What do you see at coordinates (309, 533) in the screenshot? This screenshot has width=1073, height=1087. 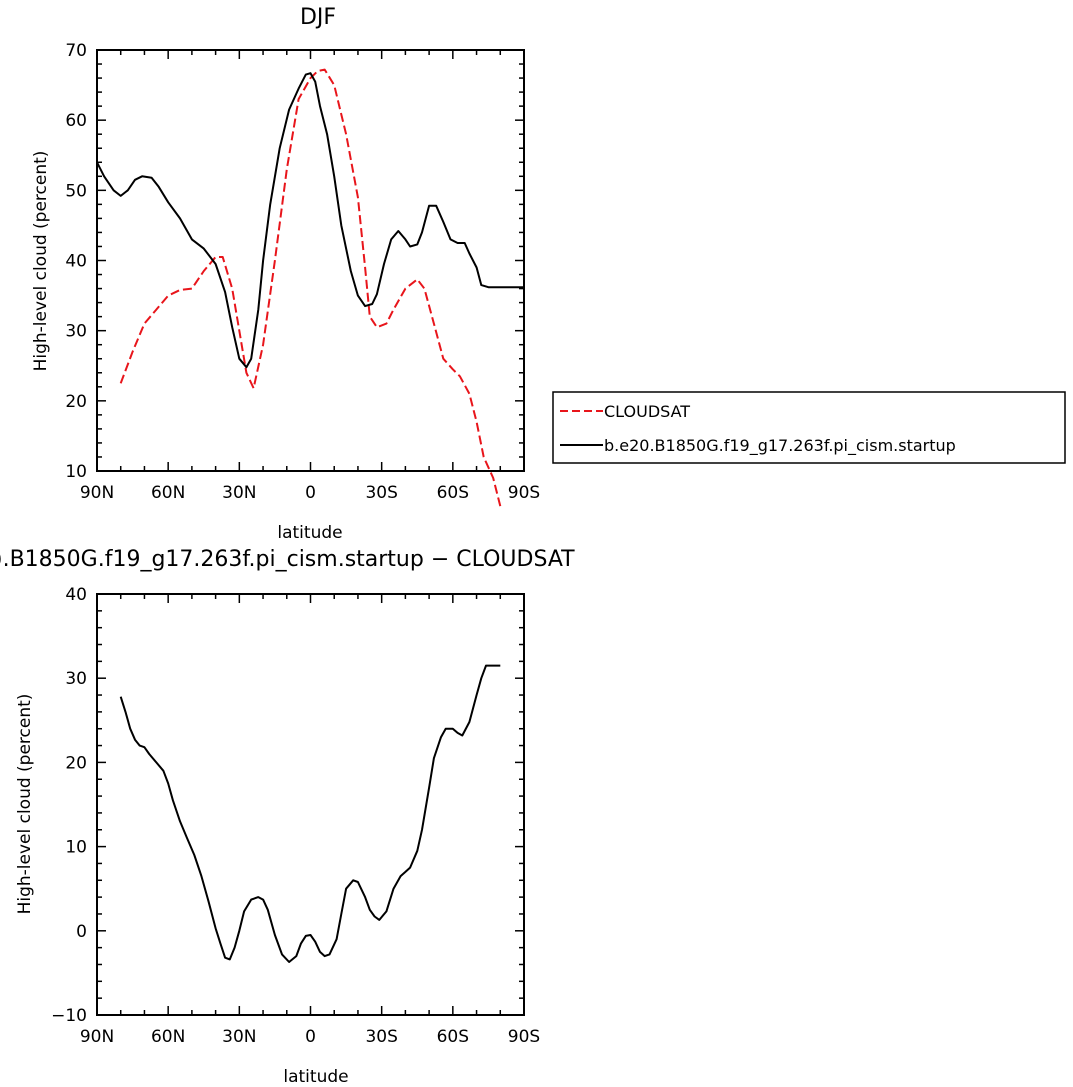 I see `top-x-axis-label: latitude` at bounding box center [309, 533].